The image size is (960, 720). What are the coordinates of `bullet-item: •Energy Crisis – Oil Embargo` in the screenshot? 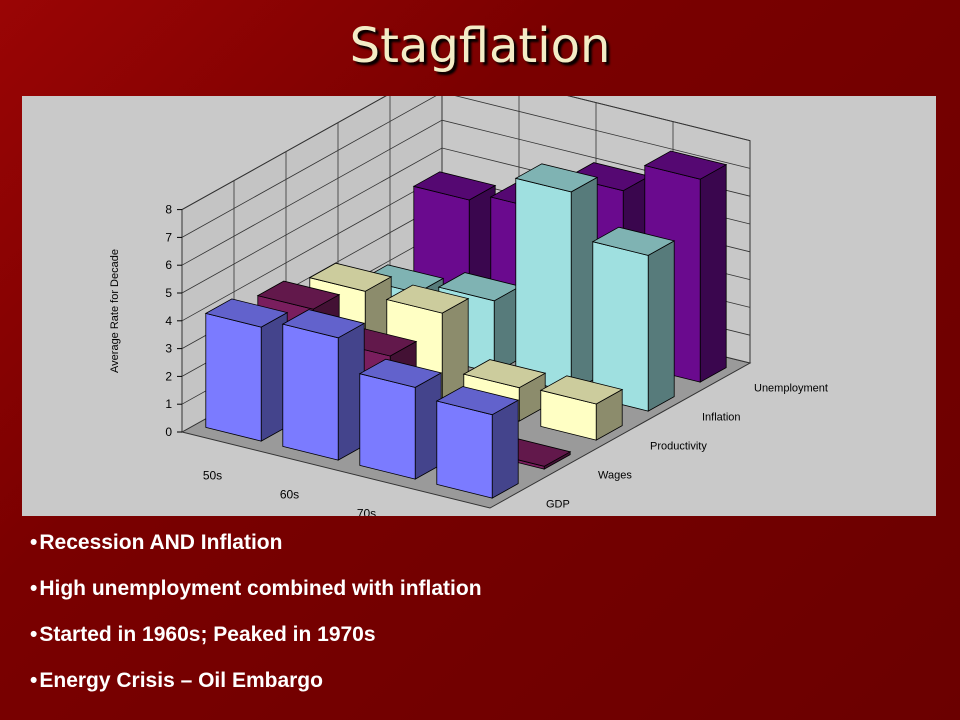 It's located at (176, 680).